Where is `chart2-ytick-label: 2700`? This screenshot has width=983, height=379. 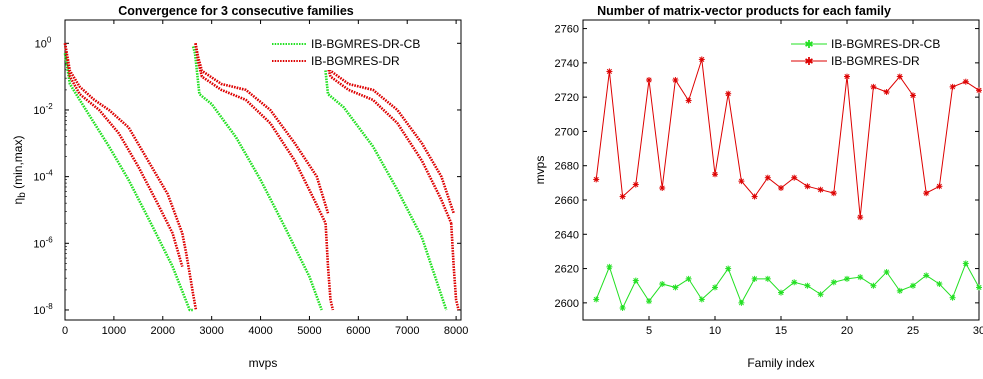 chart2-ytick-label: 2700 is located at coordinates (567, 132).